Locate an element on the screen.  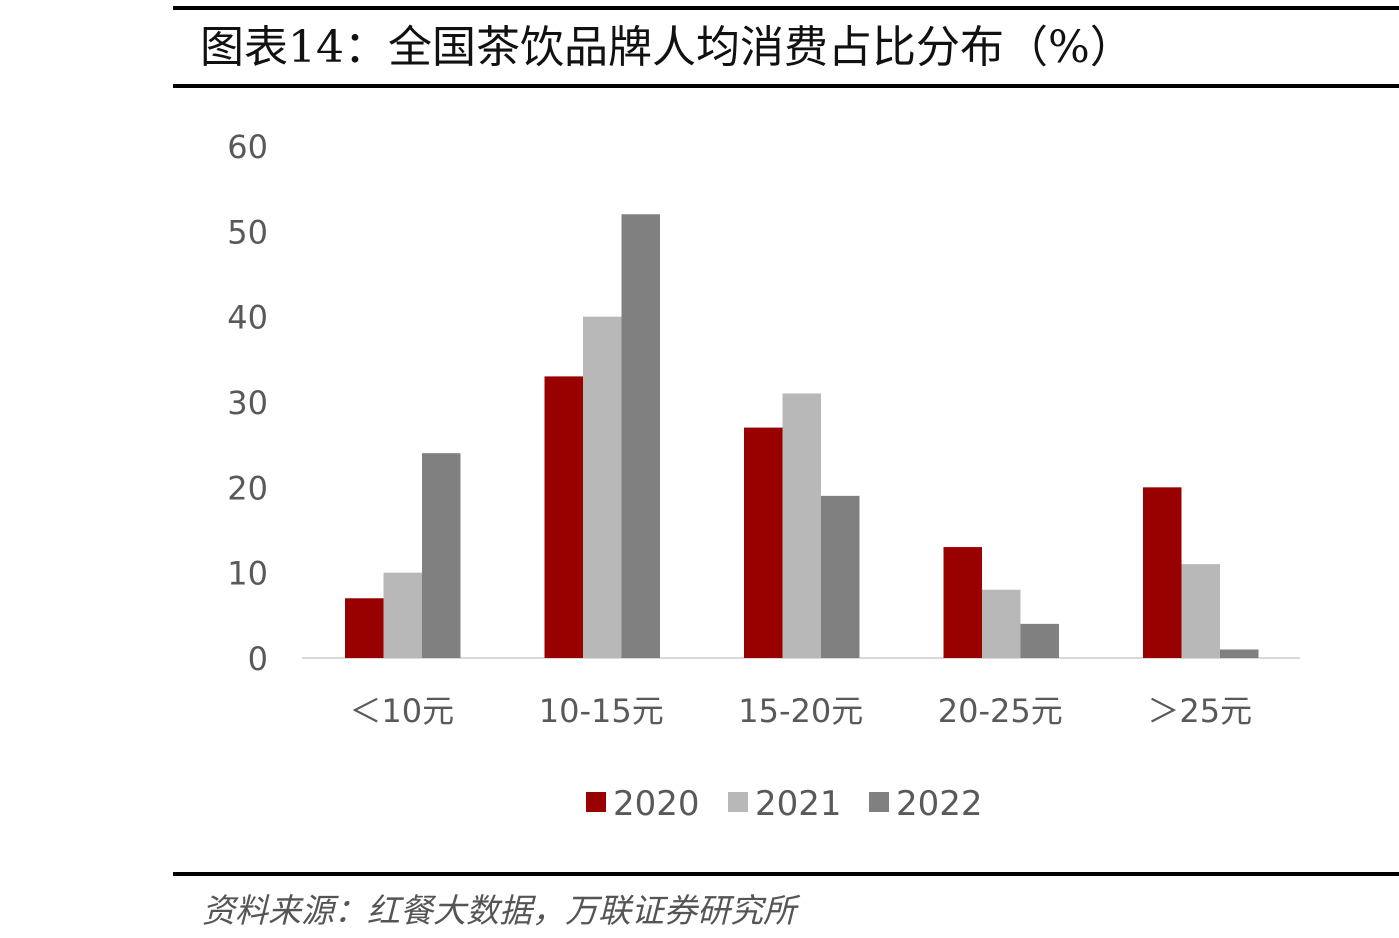
y-tick-label: 60 is located at coordinates (247, 147).